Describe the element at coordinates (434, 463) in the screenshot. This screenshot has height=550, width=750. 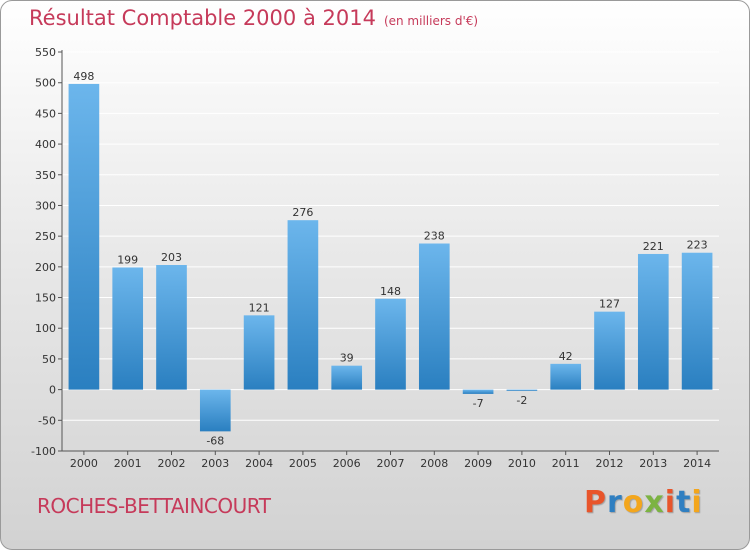
I see `x-tick-label: 2008` at that location.